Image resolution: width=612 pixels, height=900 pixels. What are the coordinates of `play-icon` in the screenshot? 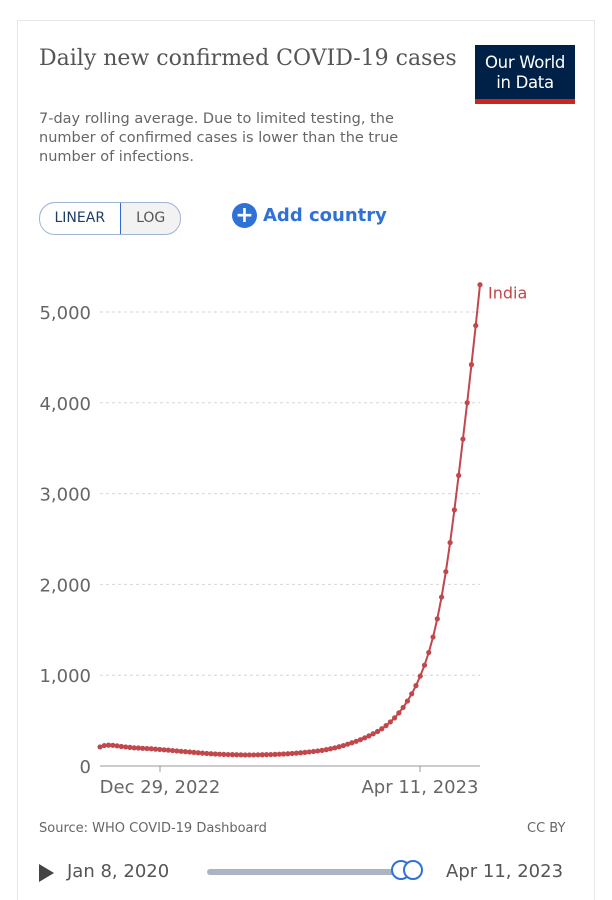 It's located at (46, 873).